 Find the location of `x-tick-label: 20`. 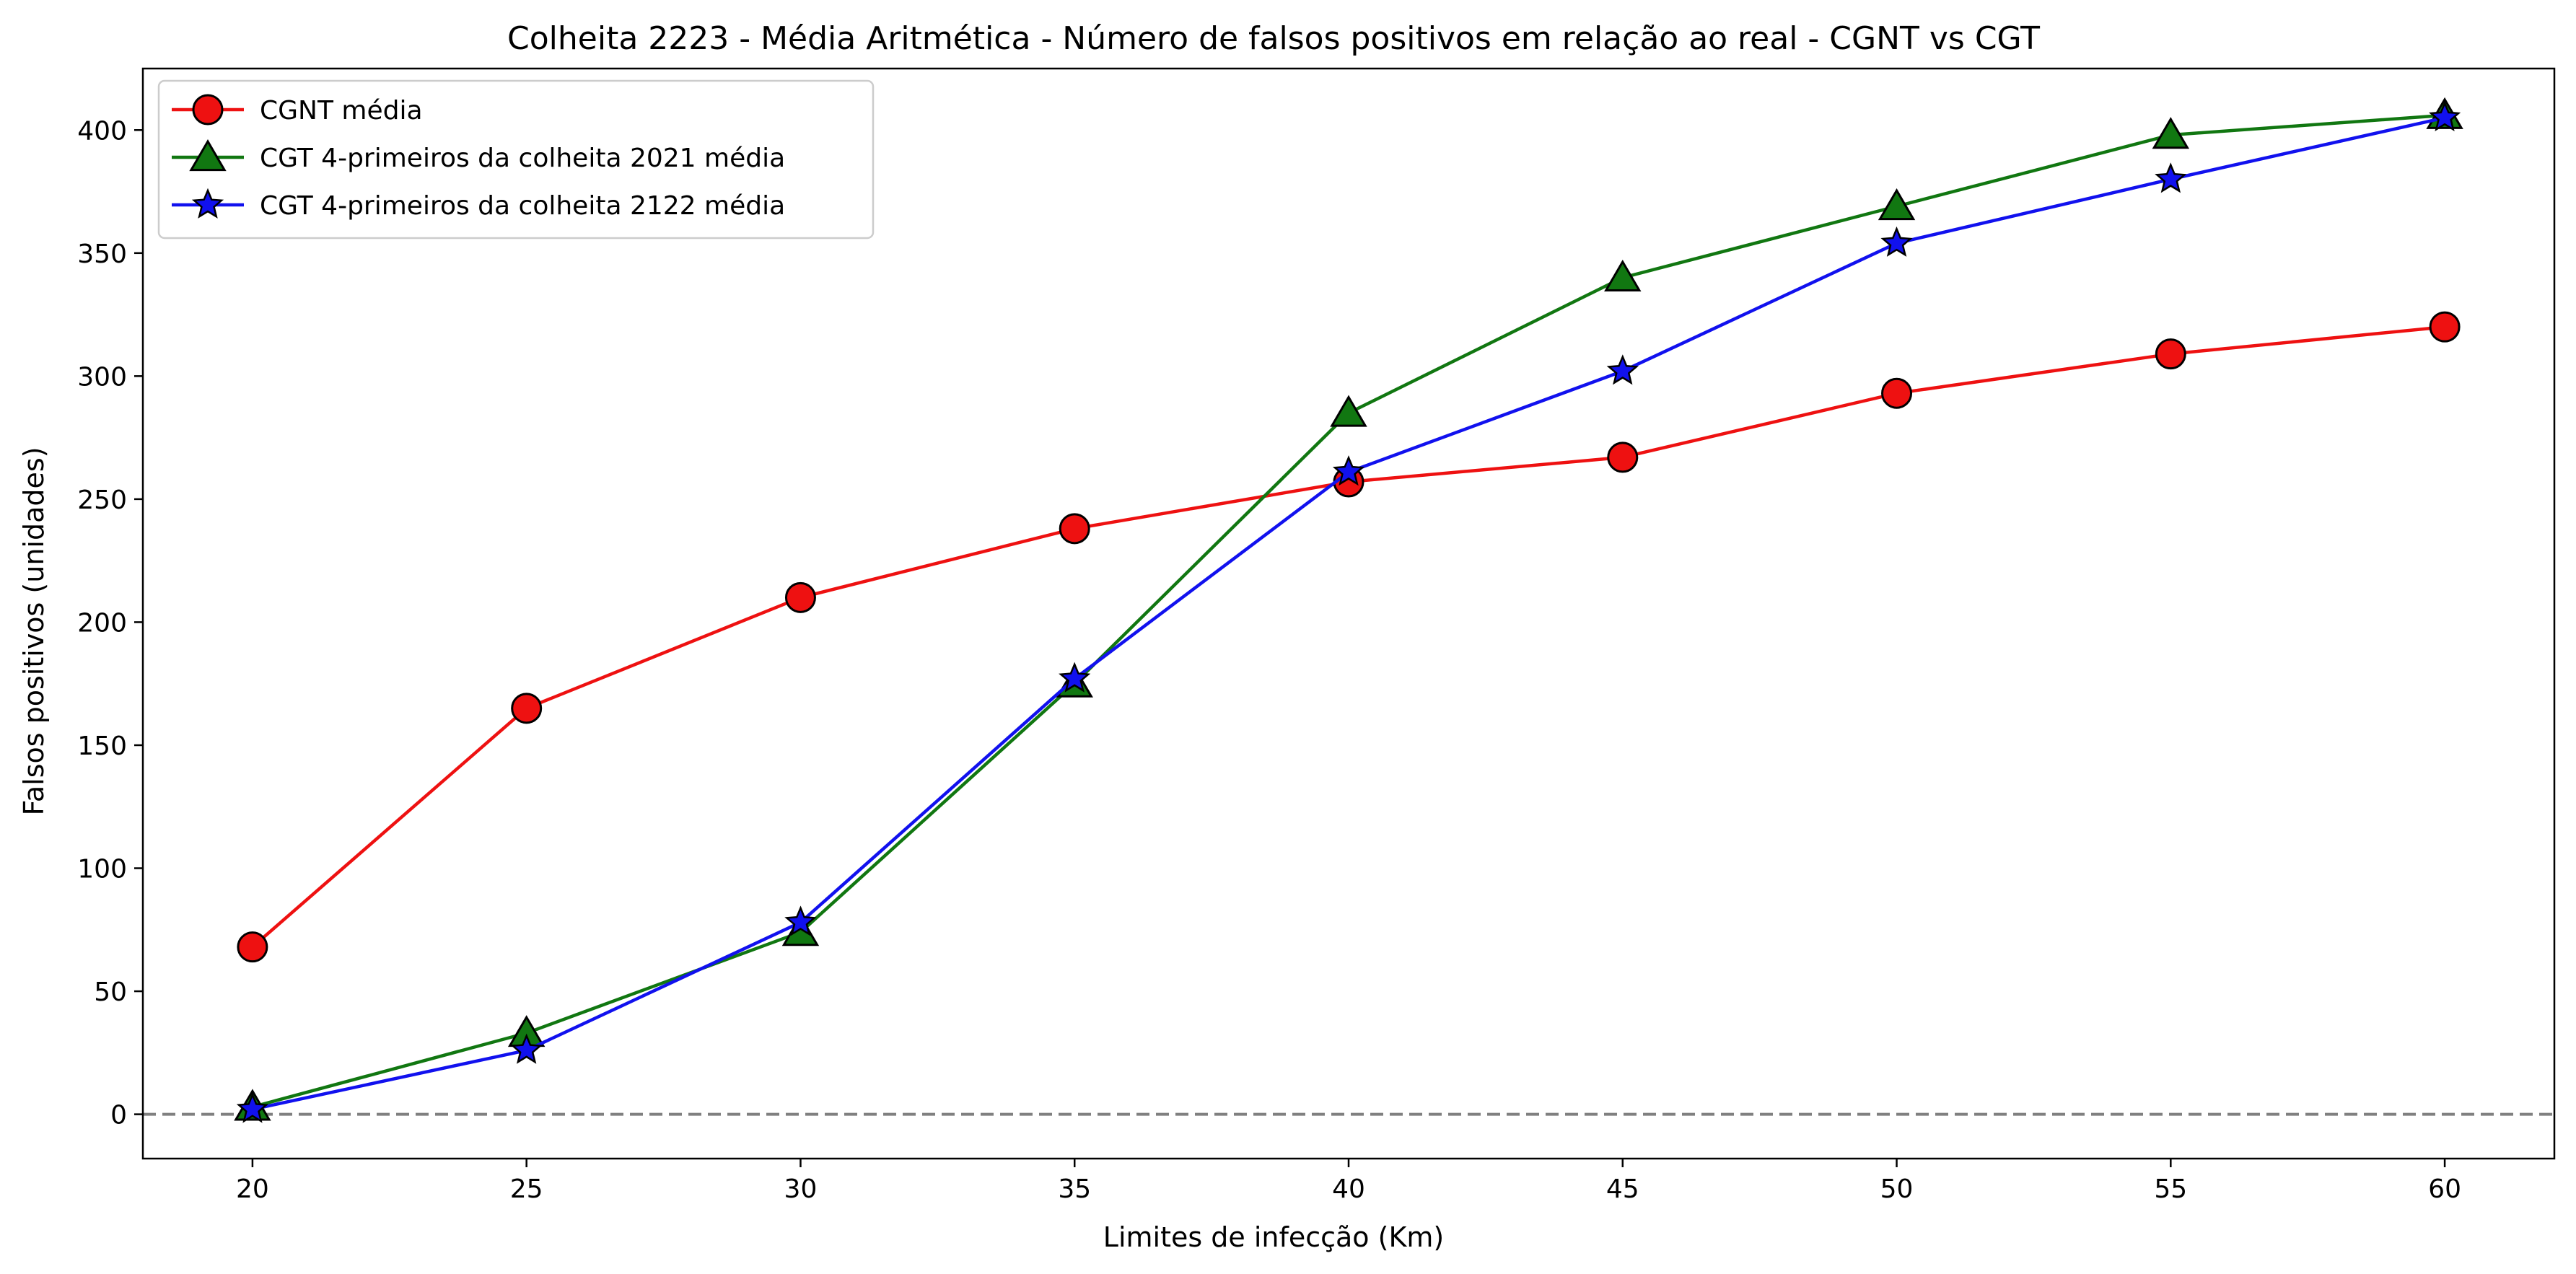

x-tick-label: 20 is located at coordinates (252, 1189).